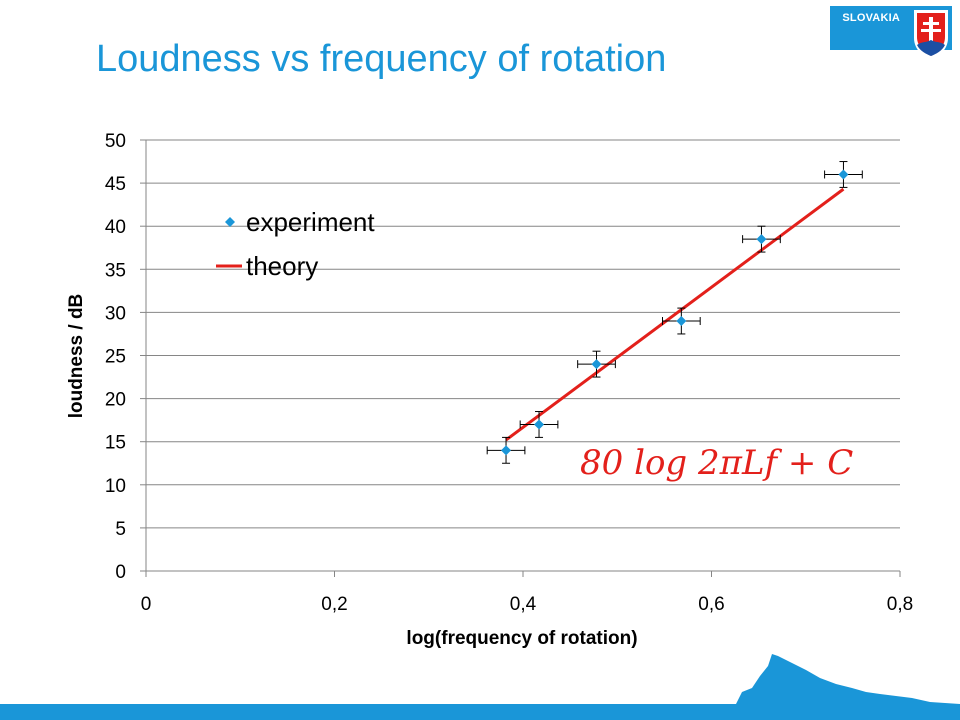 The image size is (960, 720). I want to click on x-tick-label: 0,8, so click(900, 604).